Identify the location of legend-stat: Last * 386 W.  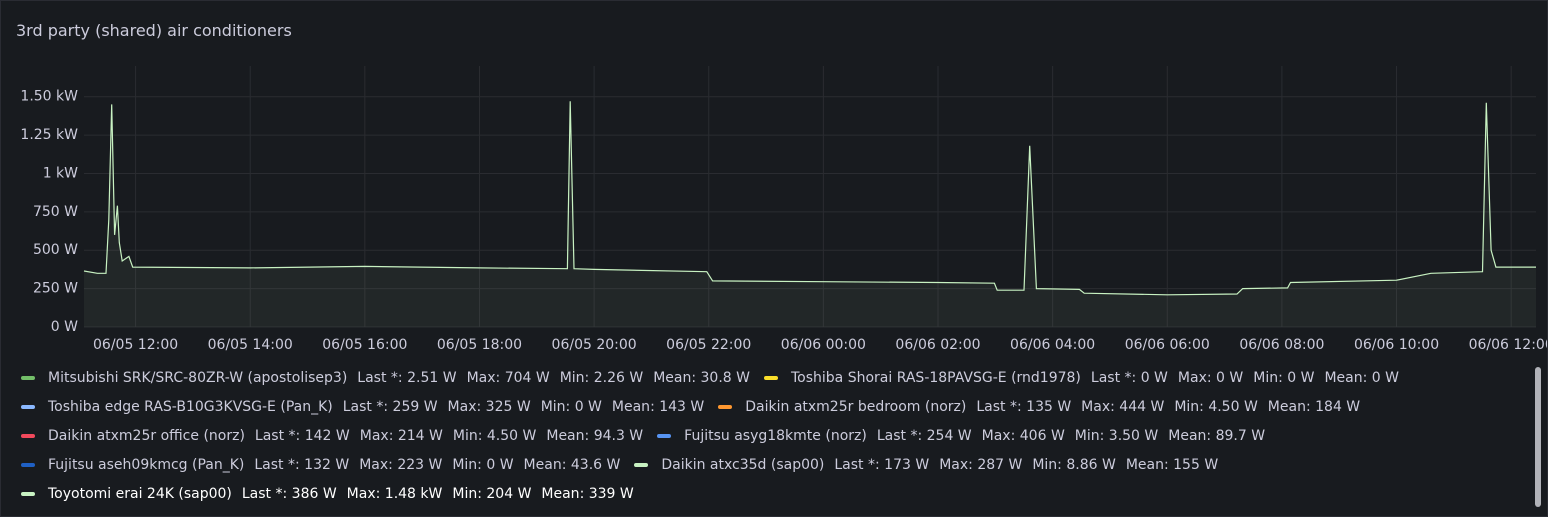
(289, 494).